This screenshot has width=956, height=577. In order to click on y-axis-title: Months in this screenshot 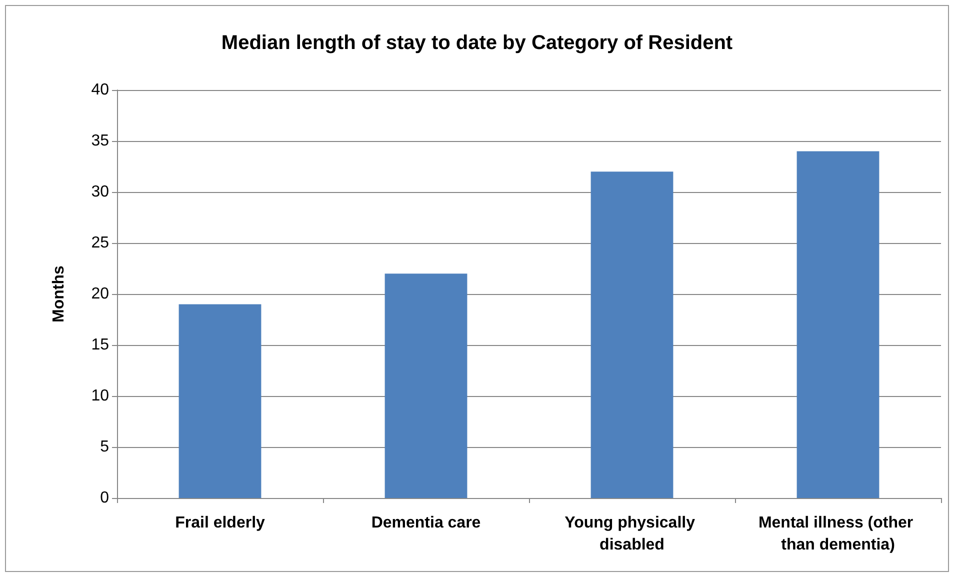, I will do `click(59, 293)`.